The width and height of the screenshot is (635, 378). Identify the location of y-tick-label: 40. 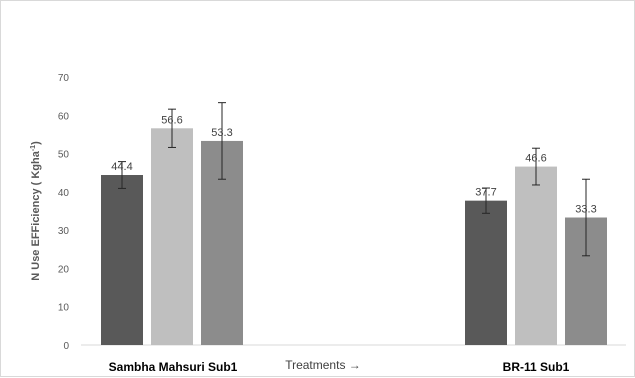
(64, 193).